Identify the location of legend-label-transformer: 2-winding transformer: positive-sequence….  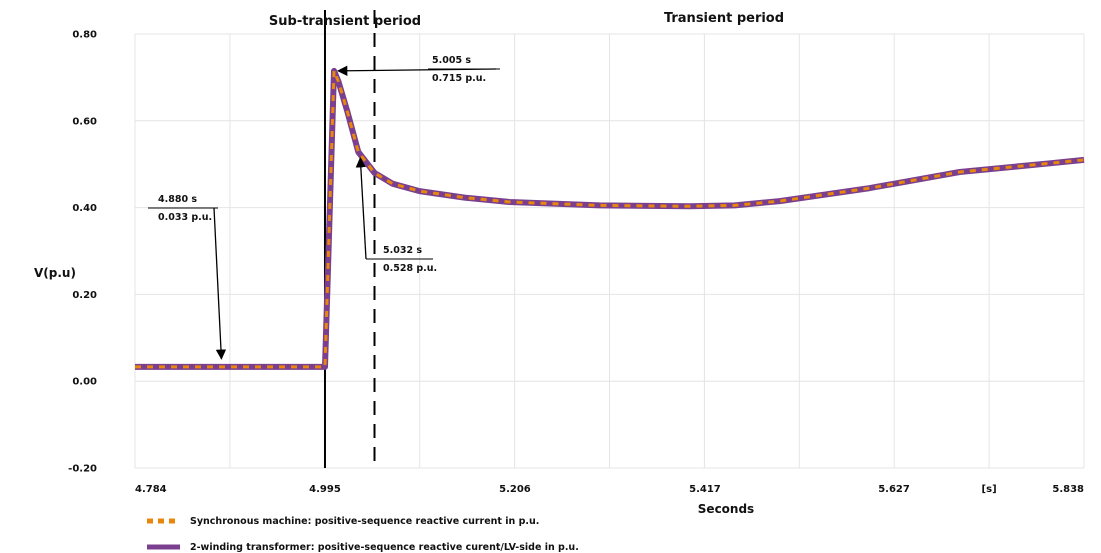
(384, 547).